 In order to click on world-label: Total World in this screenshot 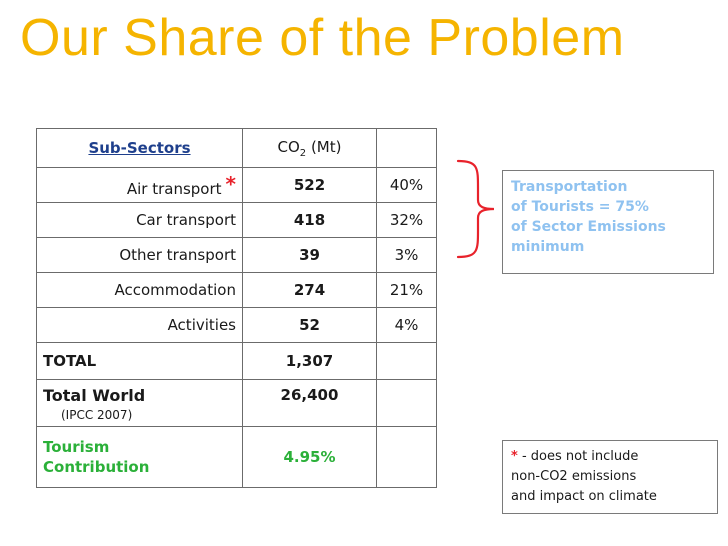, I will do `click(94, 395)`.